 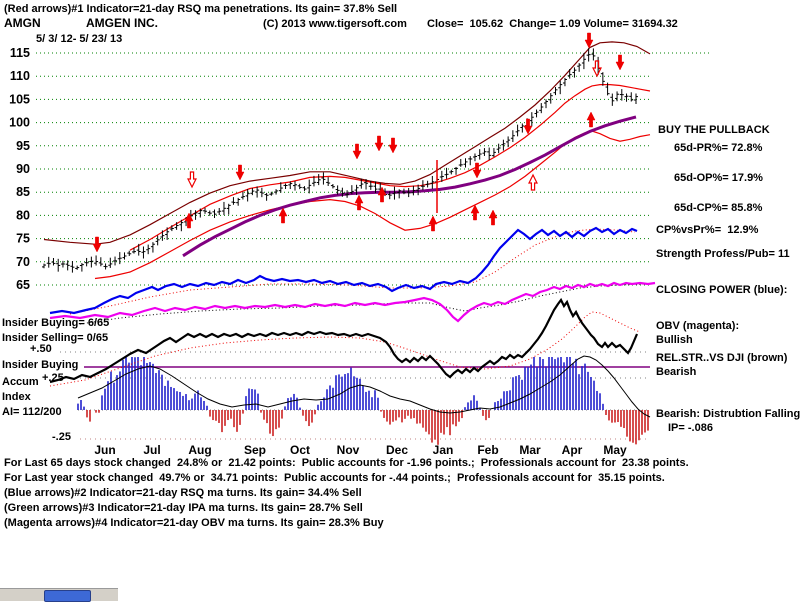 What do you see at coordinates (572, 450) in the screenshot?
I see `svg-text: Apr` at bounding box center [572, 450].